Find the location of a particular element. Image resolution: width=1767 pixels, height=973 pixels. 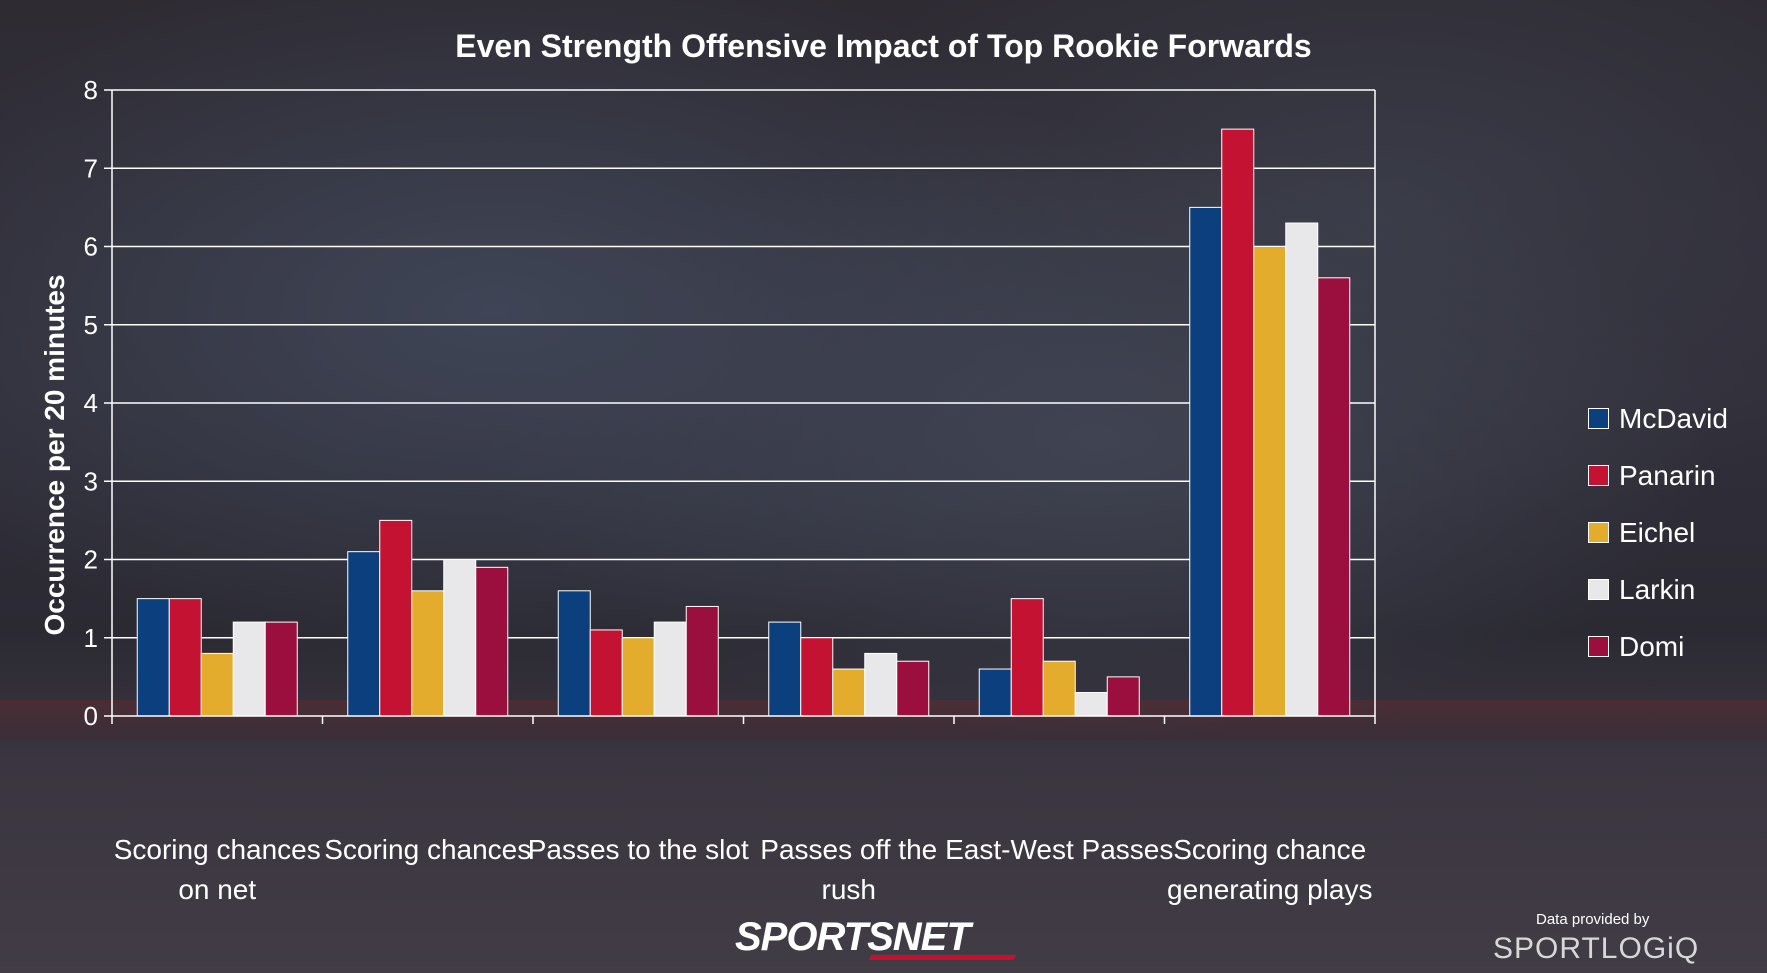

y-tick-label: 4 is located at coordinates (91, 403).